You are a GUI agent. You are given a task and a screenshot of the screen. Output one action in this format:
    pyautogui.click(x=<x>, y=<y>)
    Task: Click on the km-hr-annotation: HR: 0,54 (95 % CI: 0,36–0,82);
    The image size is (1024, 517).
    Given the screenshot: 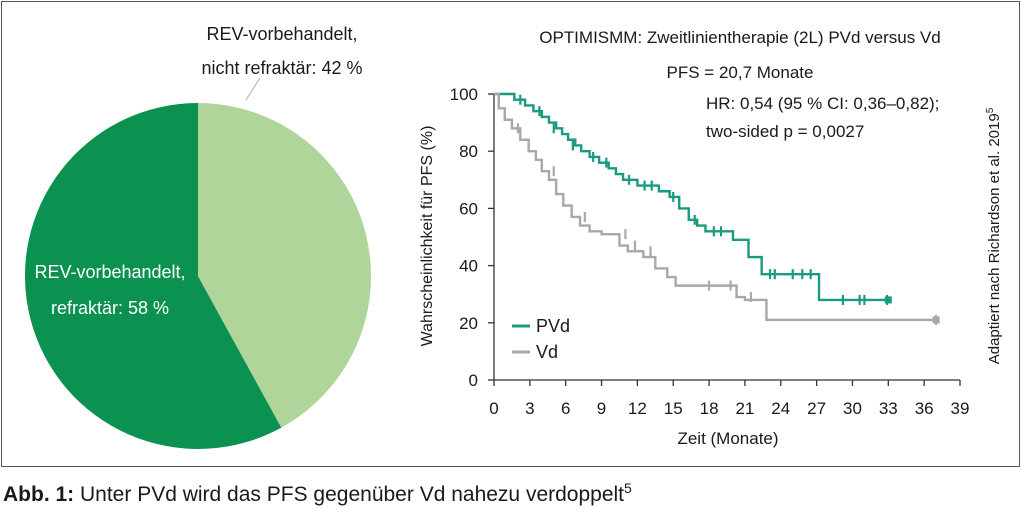 What is the action you would take?
    pyautogui.click(x=822, y=103)
    